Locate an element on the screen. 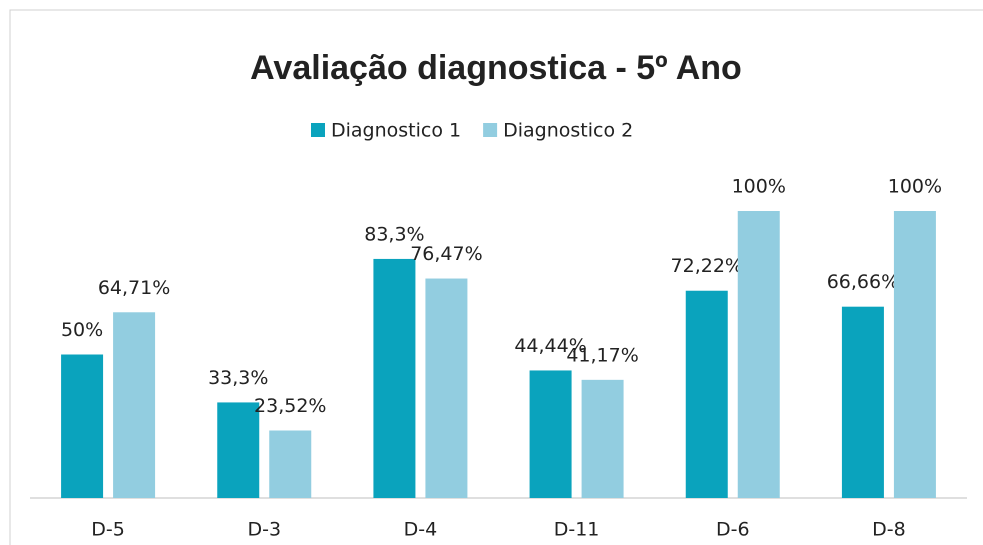 This screenshot has height=545, width=983. data-label: 66,66% is located at coordinates (863, 282).